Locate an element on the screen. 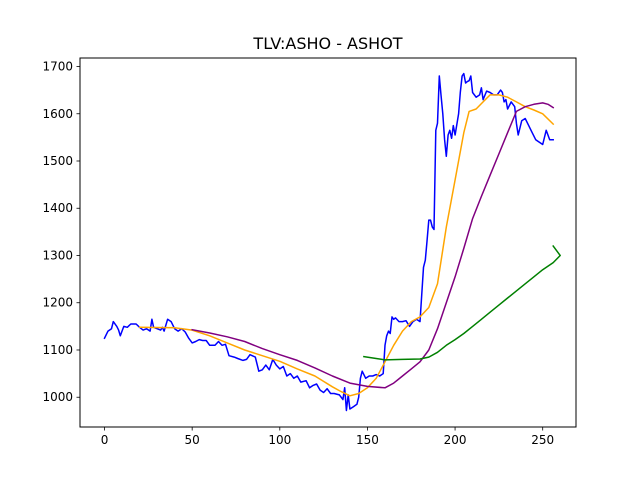  y-tick-label: 1300 is located at coordinates (57, 255).